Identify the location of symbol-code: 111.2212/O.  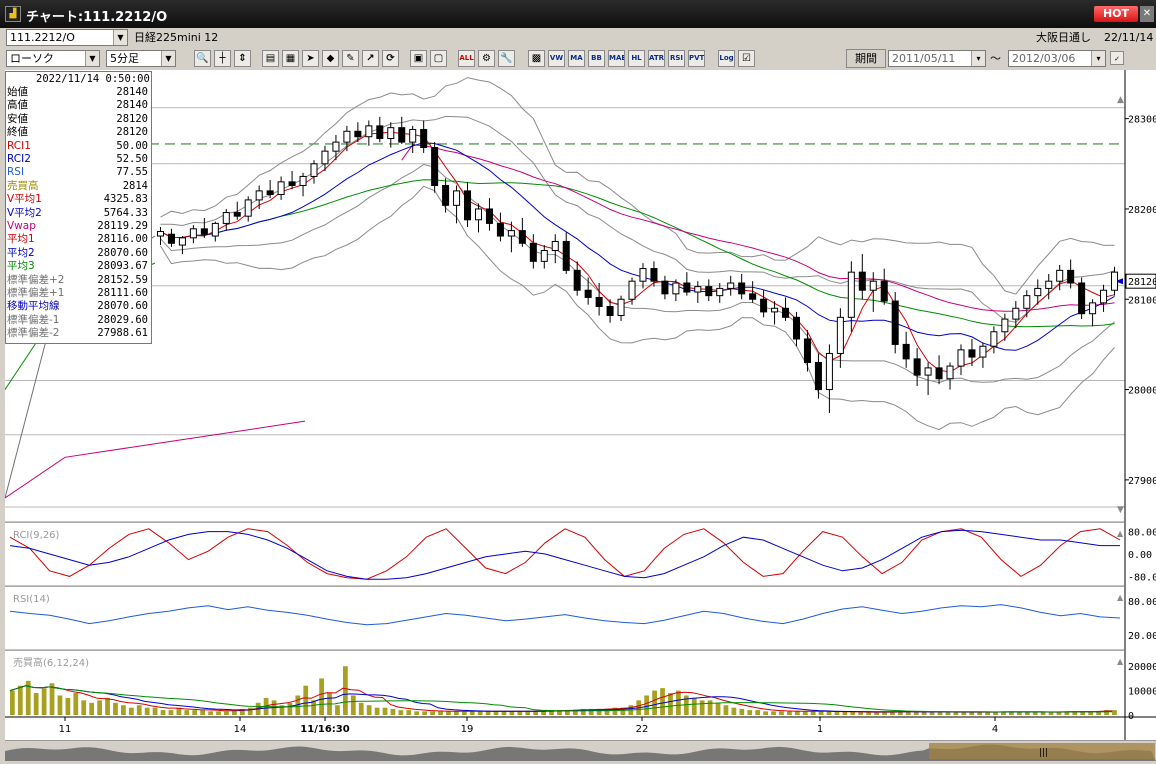
(42, 37).